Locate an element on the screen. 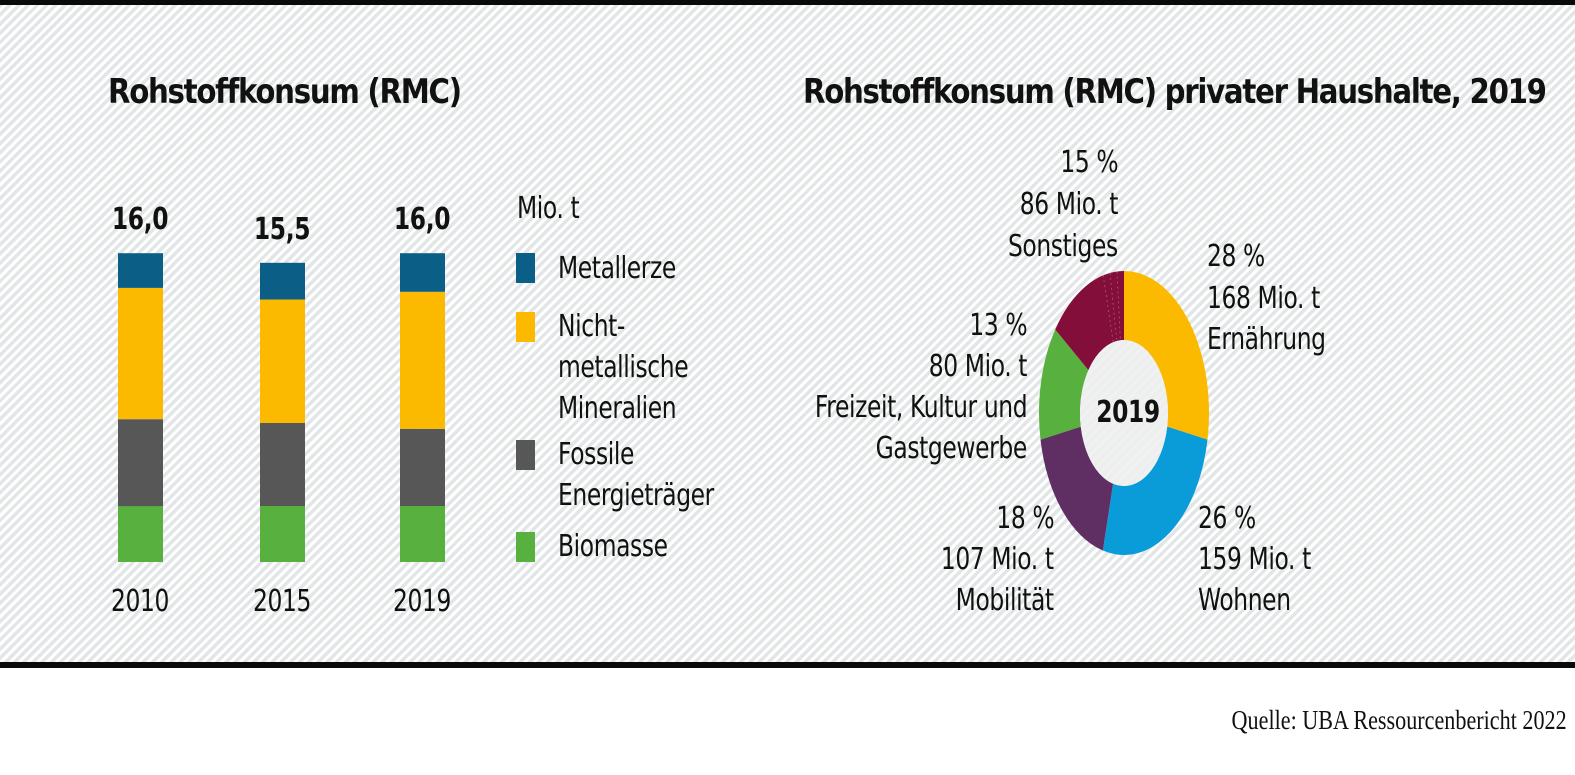 The width and height of the screenshot is (1575, 775). legend-swatch-nichtmetallische-mineralien is located at coordinates (525, 327).